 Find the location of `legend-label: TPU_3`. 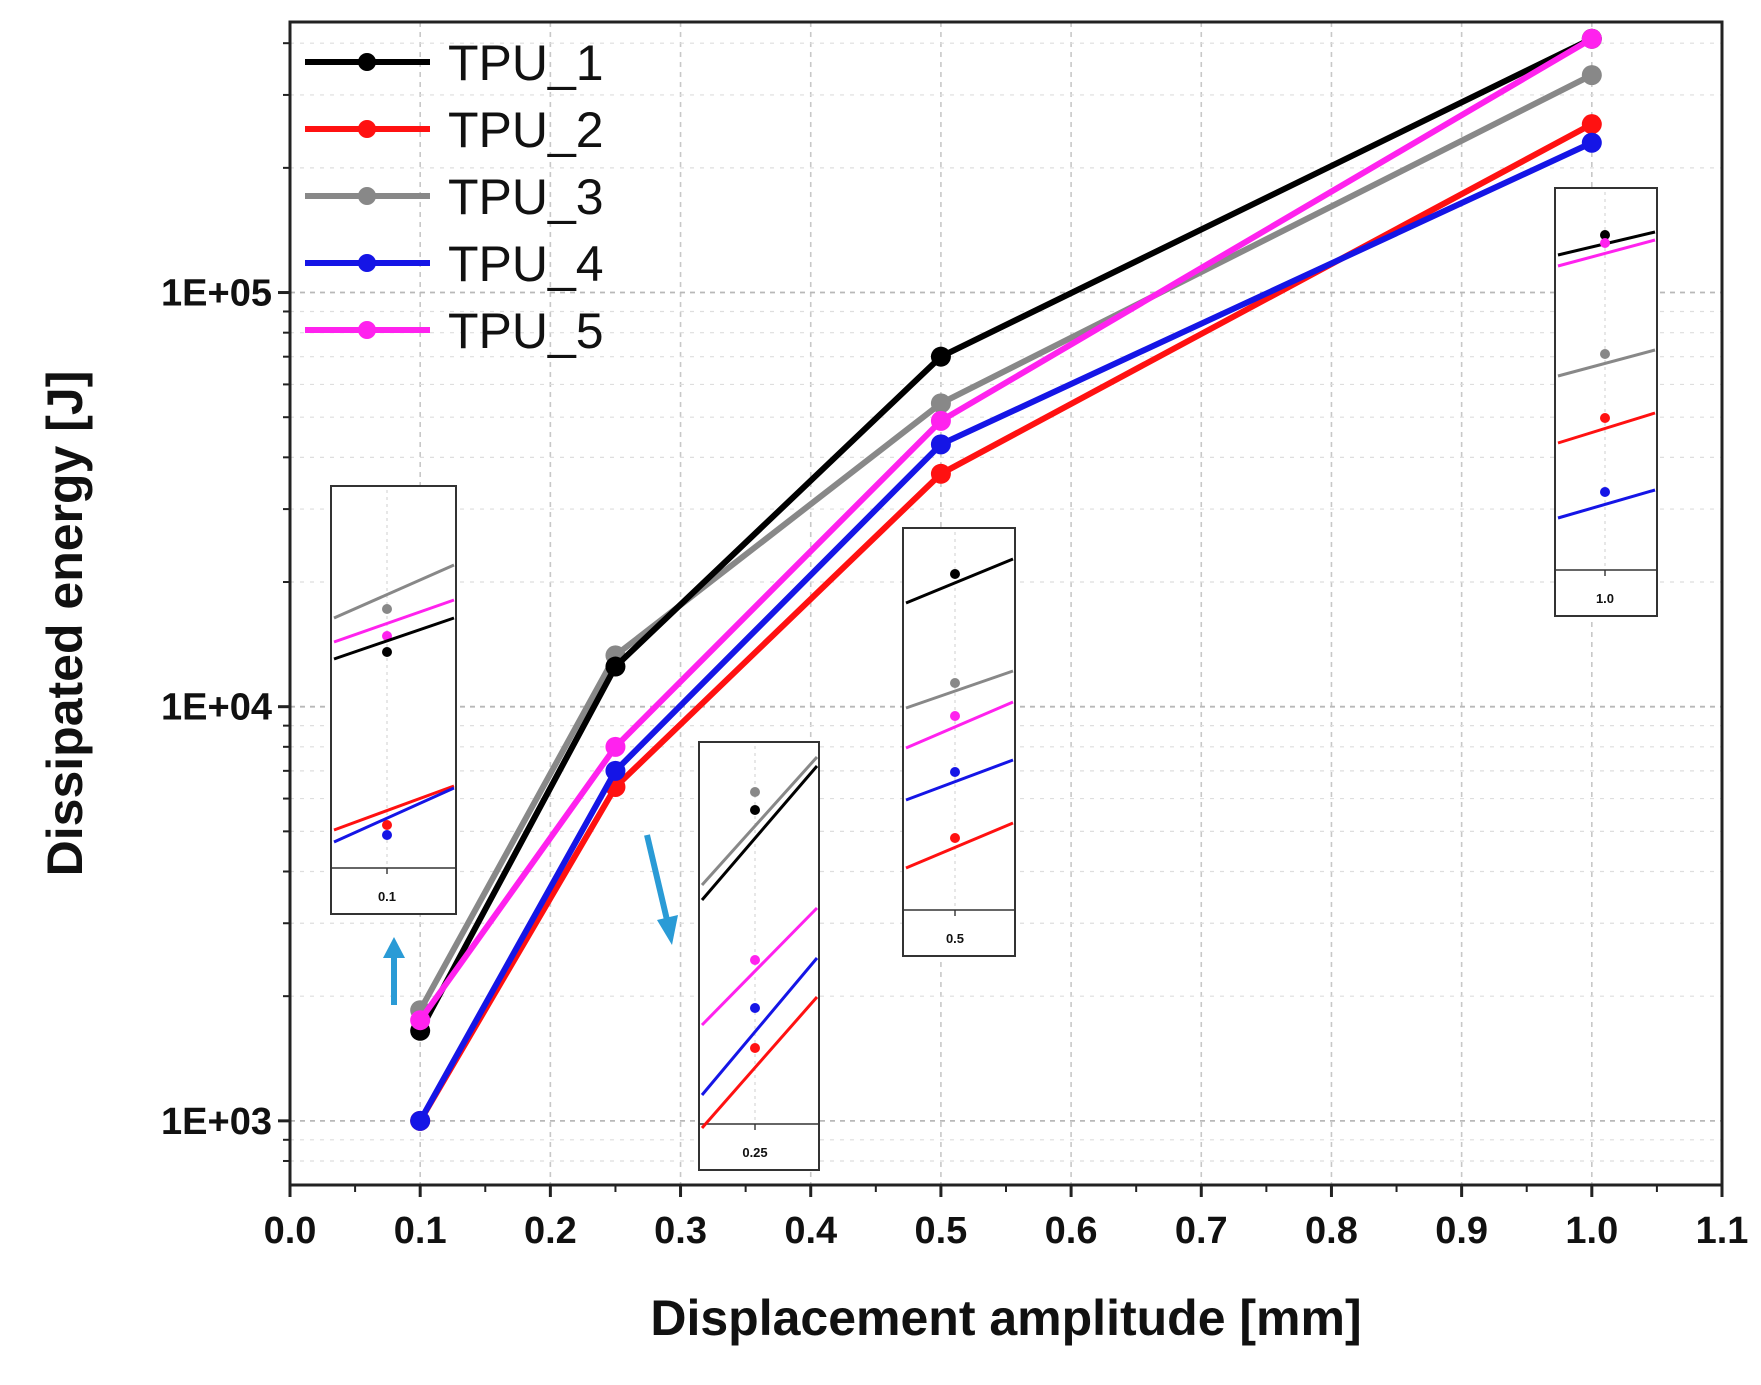

legend-label: TPU_3 is located at coordinates (526, 197).